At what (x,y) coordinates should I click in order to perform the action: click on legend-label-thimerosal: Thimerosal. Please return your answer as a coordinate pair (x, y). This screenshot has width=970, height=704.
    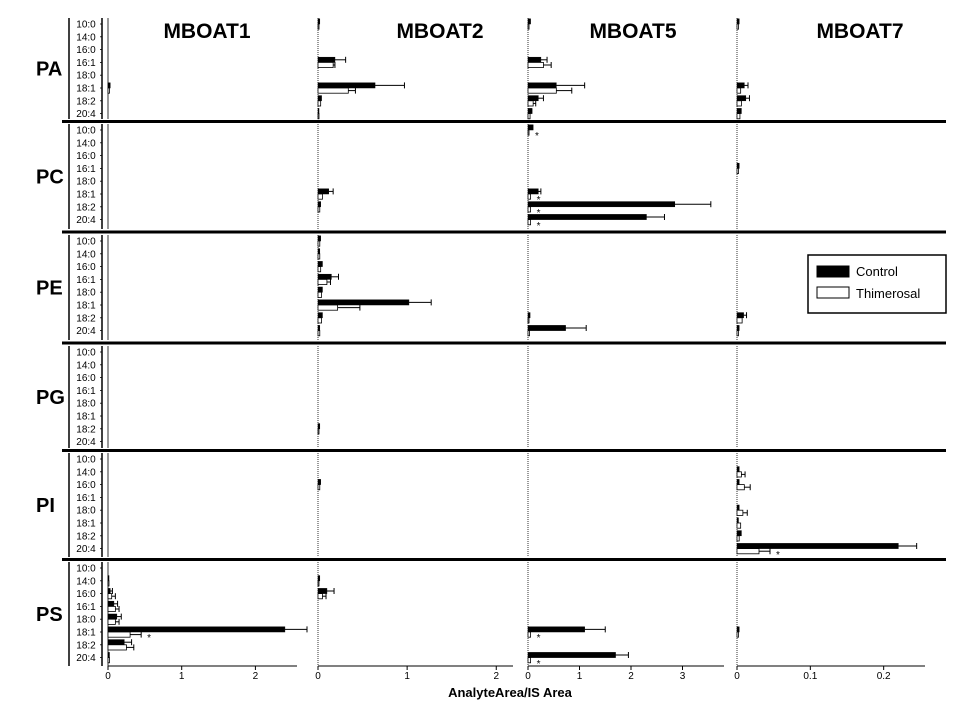
    Looking at the image, I should click on (888, 293).